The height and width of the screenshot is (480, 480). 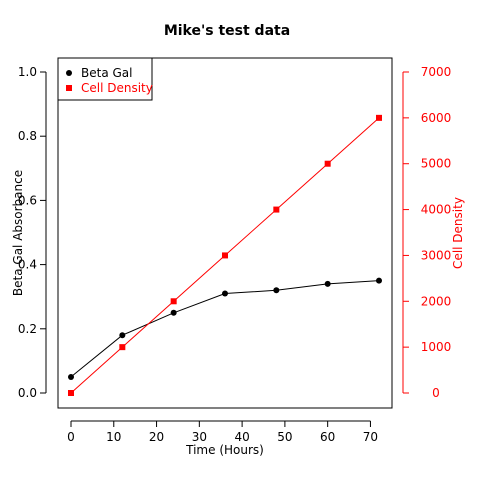 What do you see at coordinates (327, 437) in the screenshot?
I see `x-tick-label: 60` at bounding box center [327, 437].